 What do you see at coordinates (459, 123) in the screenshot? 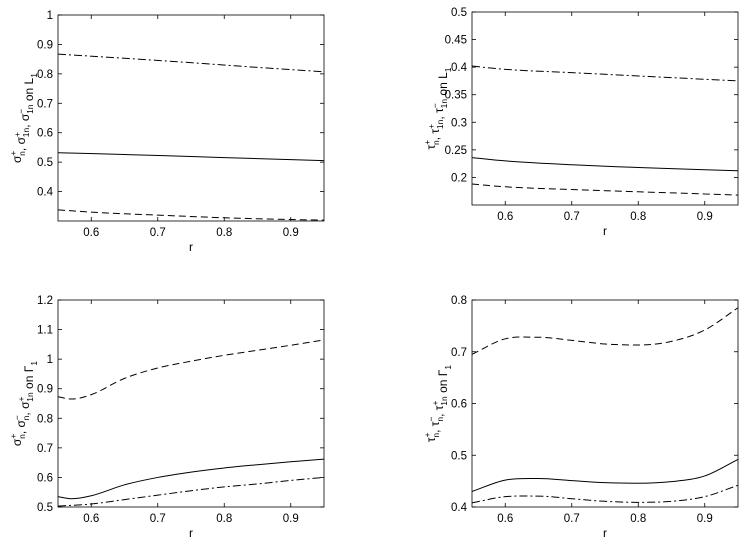
I see `y-tick-label: 0.3` at bounding box center [459, 123].